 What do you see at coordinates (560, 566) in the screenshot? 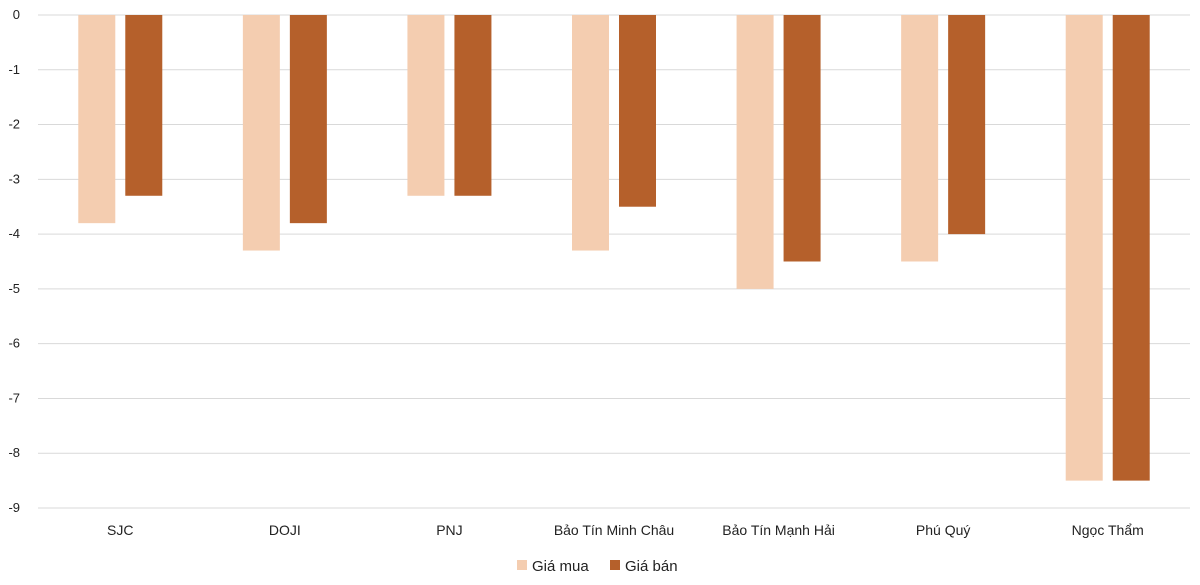
I see `legend-label: Giá mua` at bounding box center [560, 566].